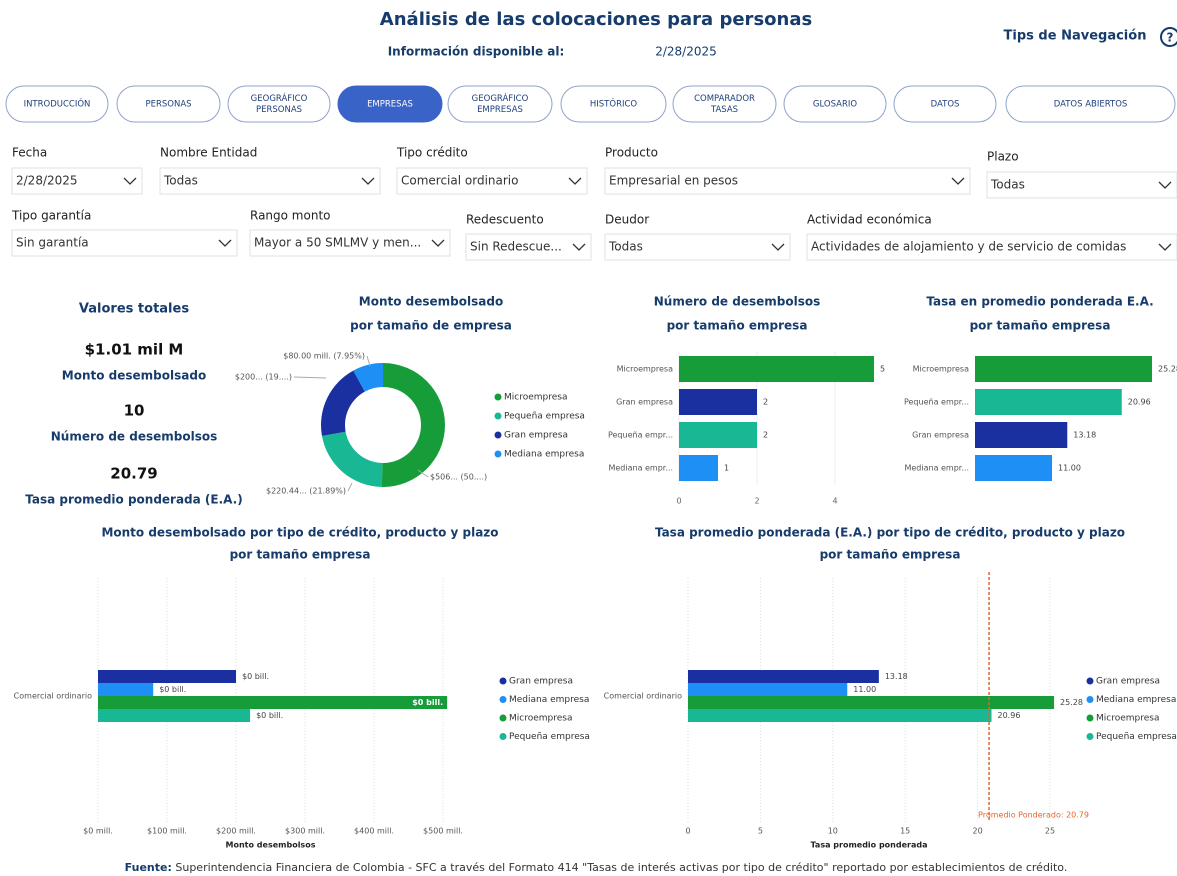 The width and height of the screenshot is (1177, 876). Describe the element at coordinates (833, 831) in the screenshot. I see `x-tick-label: 10` at that location.